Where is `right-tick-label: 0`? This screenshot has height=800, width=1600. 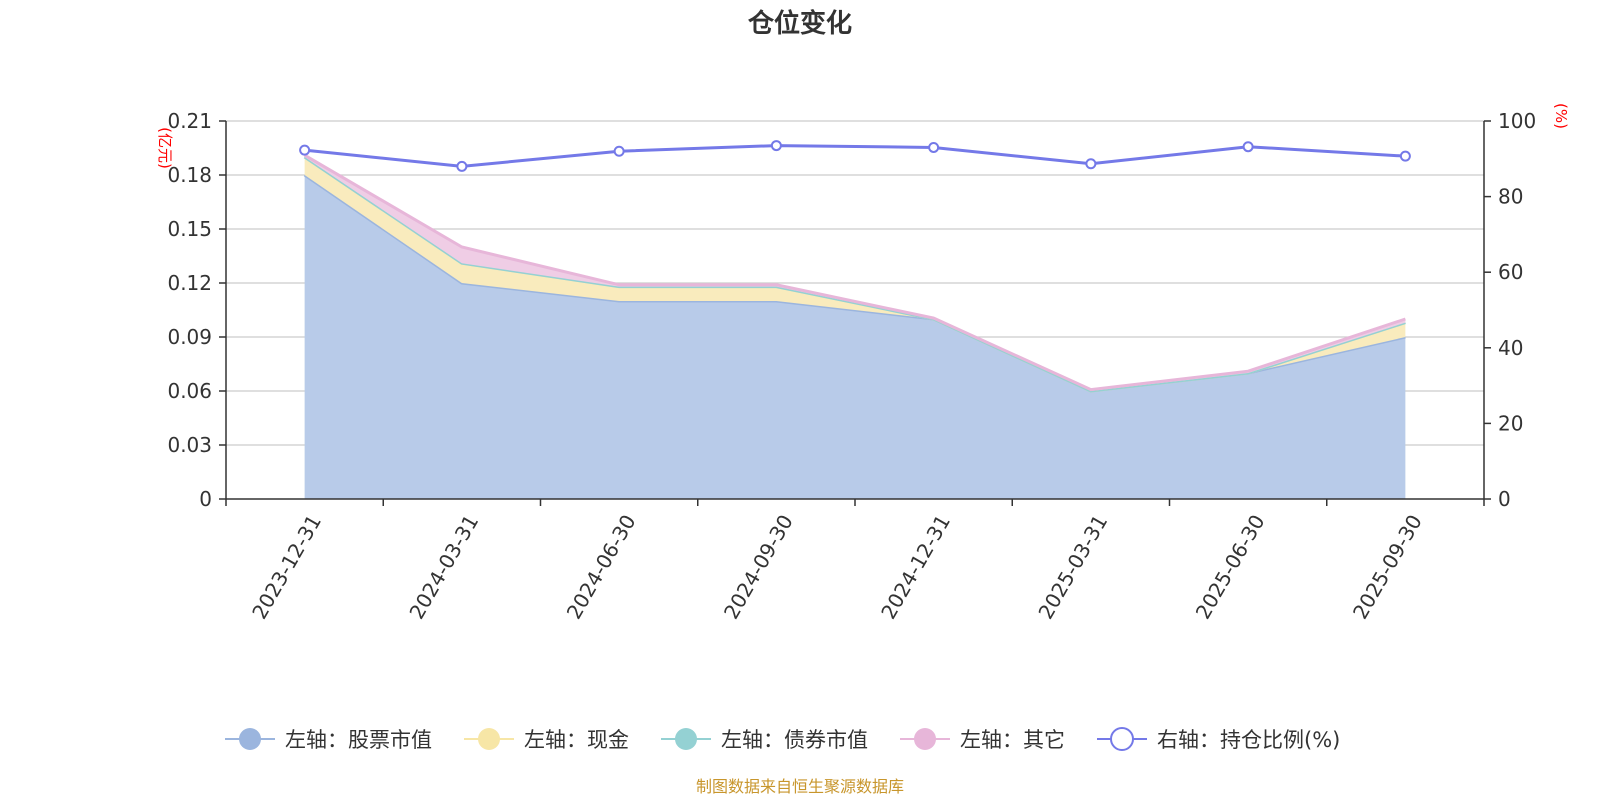
right-tick-label: 0 is located at coordinates (1504, 499).